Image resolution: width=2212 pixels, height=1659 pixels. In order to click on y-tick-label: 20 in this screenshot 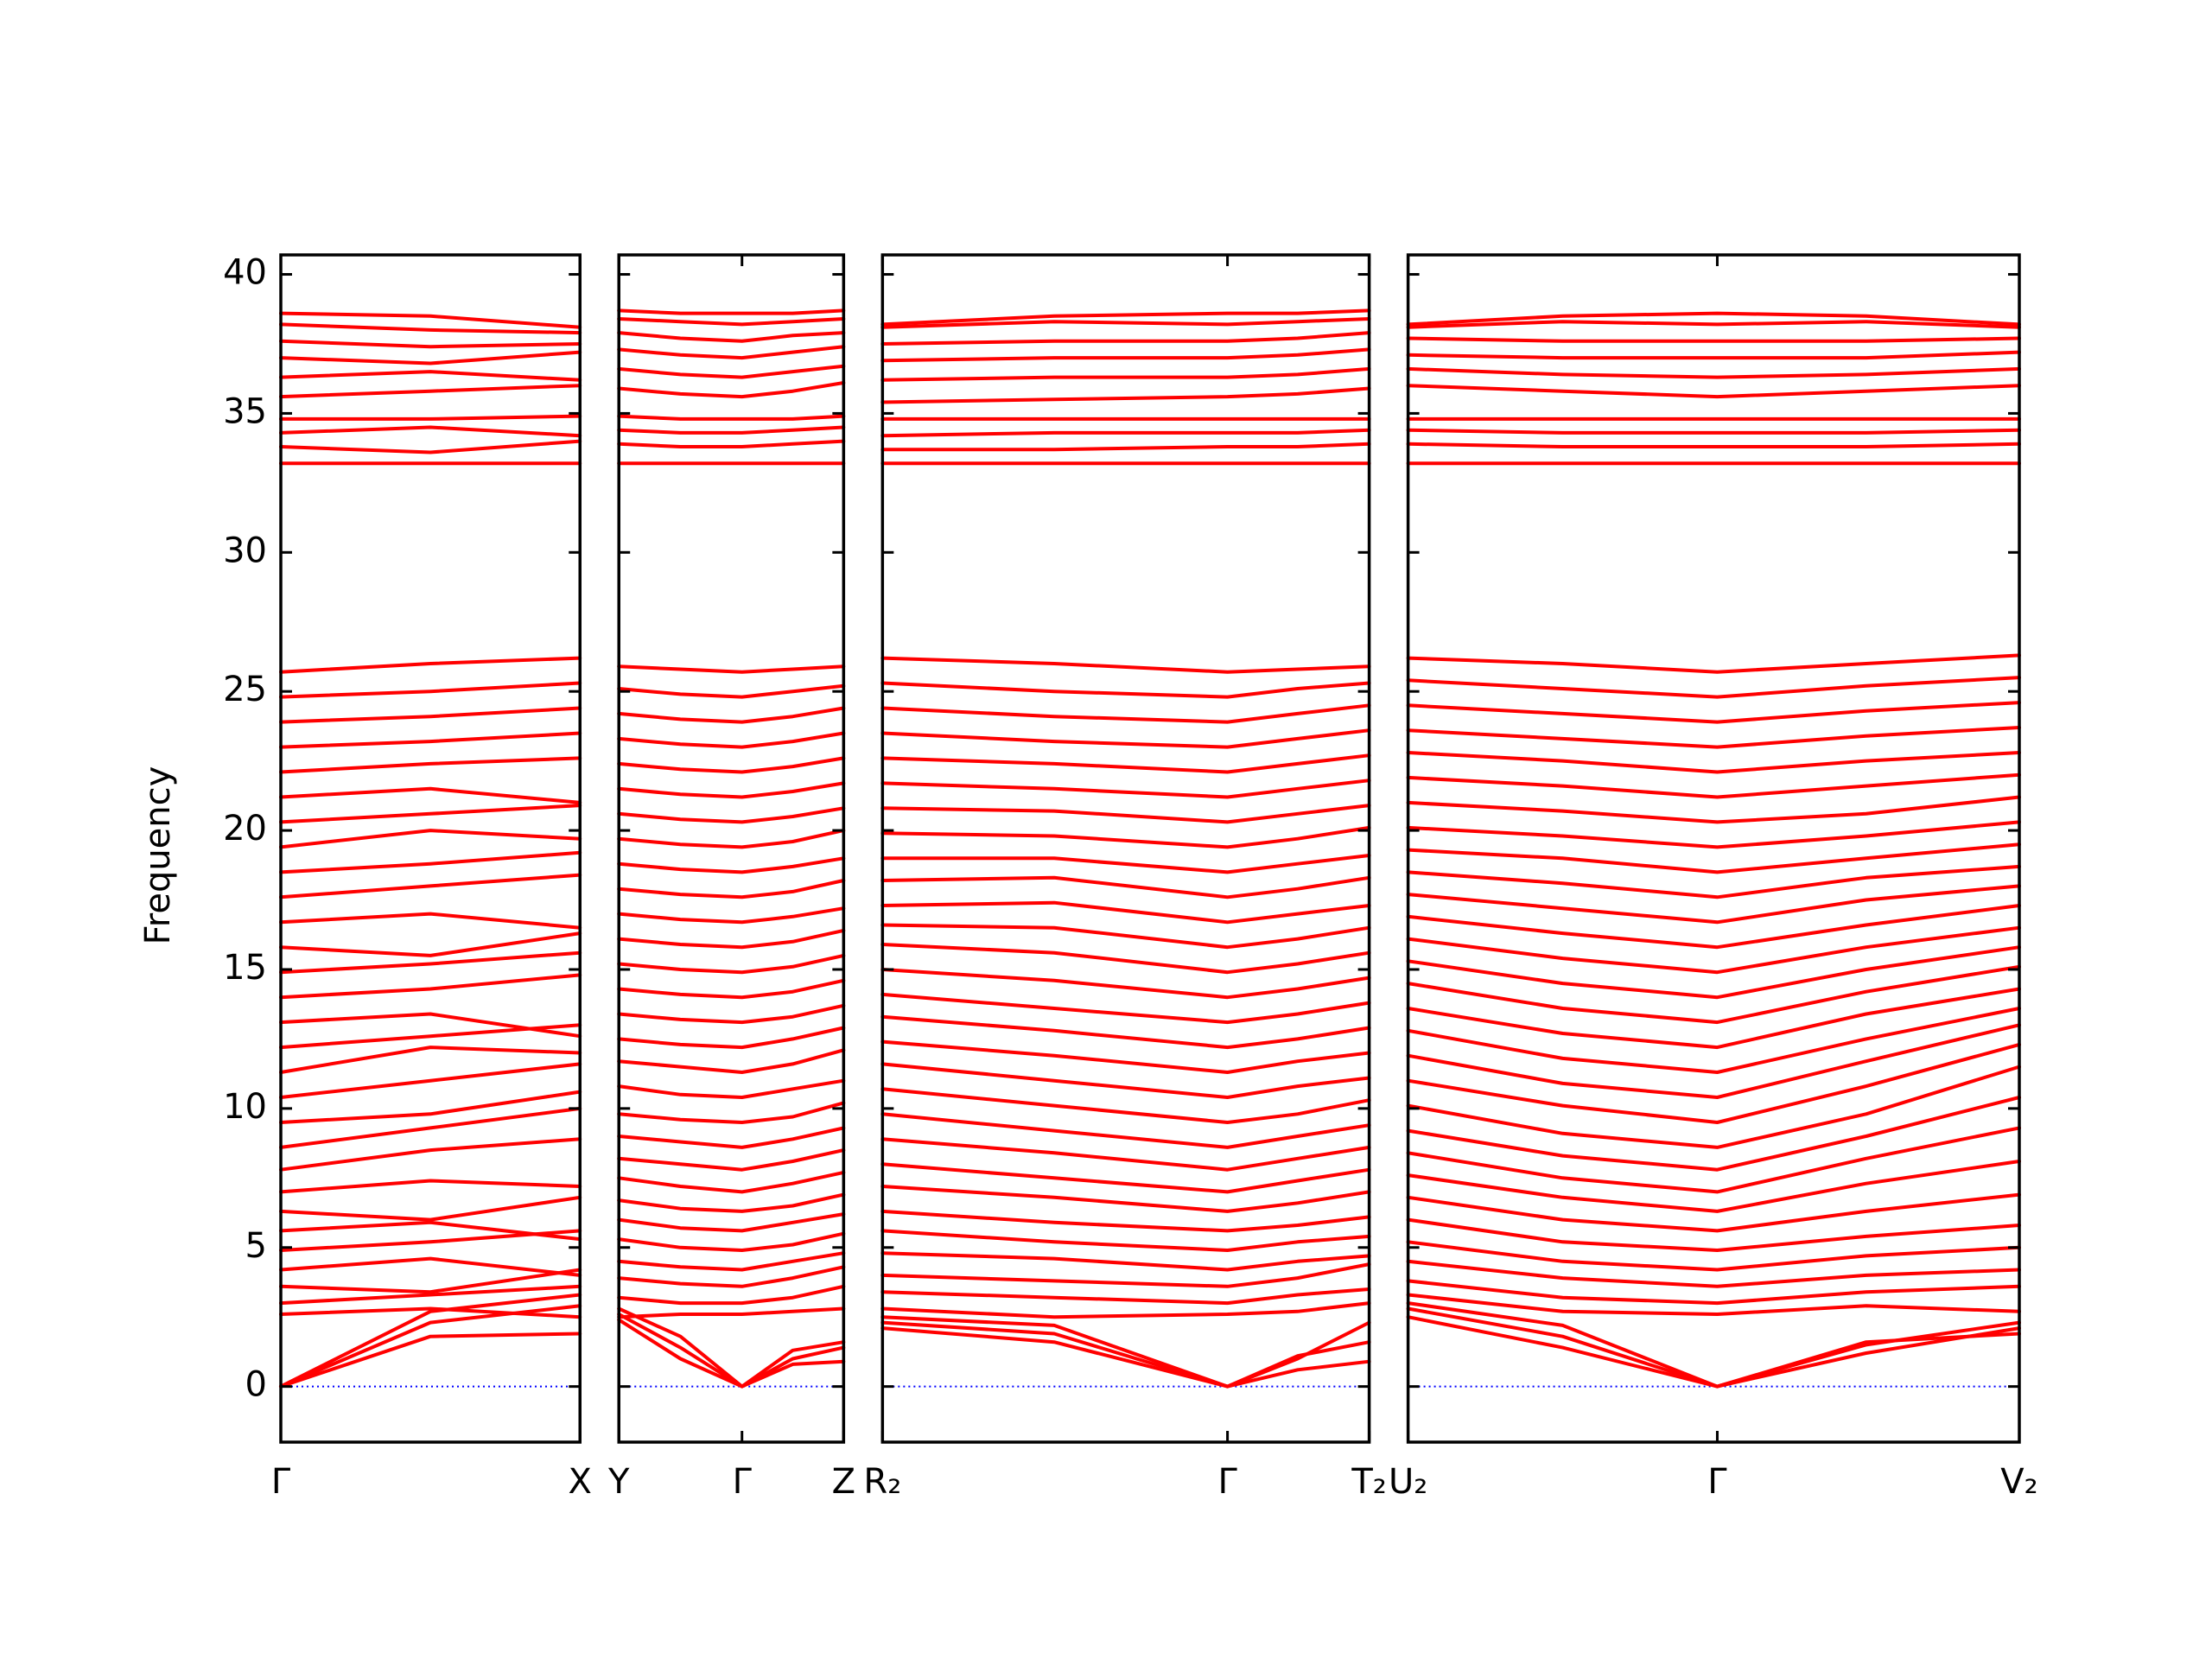, I will do `click(245, 829)`.